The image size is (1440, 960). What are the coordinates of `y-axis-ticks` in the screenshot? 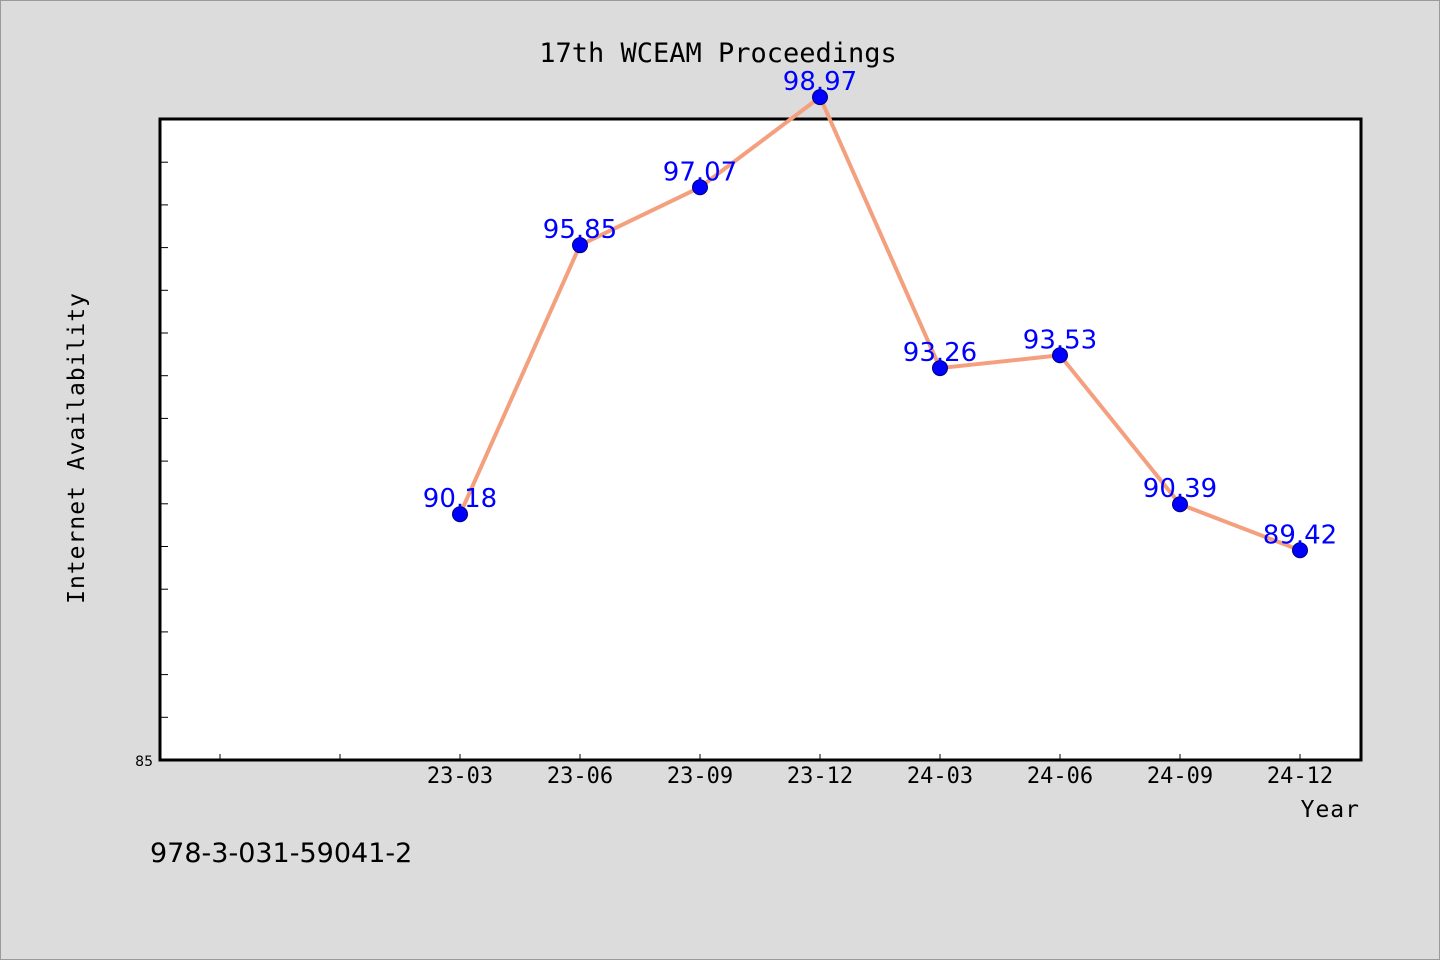 It's located at (164, 439).